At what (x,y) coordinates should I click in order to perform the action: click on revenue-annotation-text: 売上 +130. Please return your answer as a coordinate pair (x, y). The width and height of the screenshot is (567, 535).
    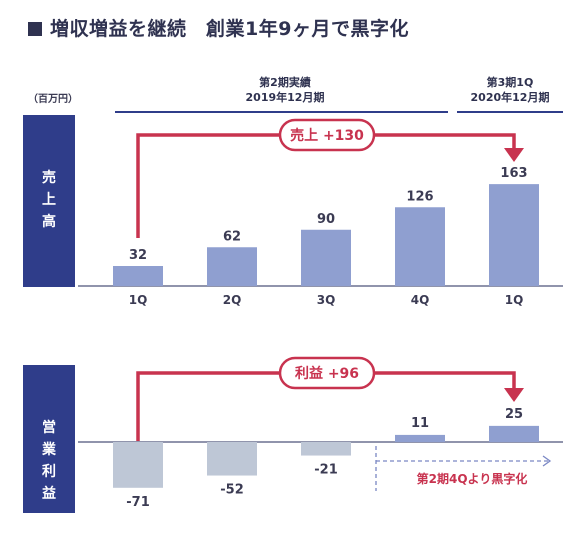
    Looking at the image, I should click on (327, 135).